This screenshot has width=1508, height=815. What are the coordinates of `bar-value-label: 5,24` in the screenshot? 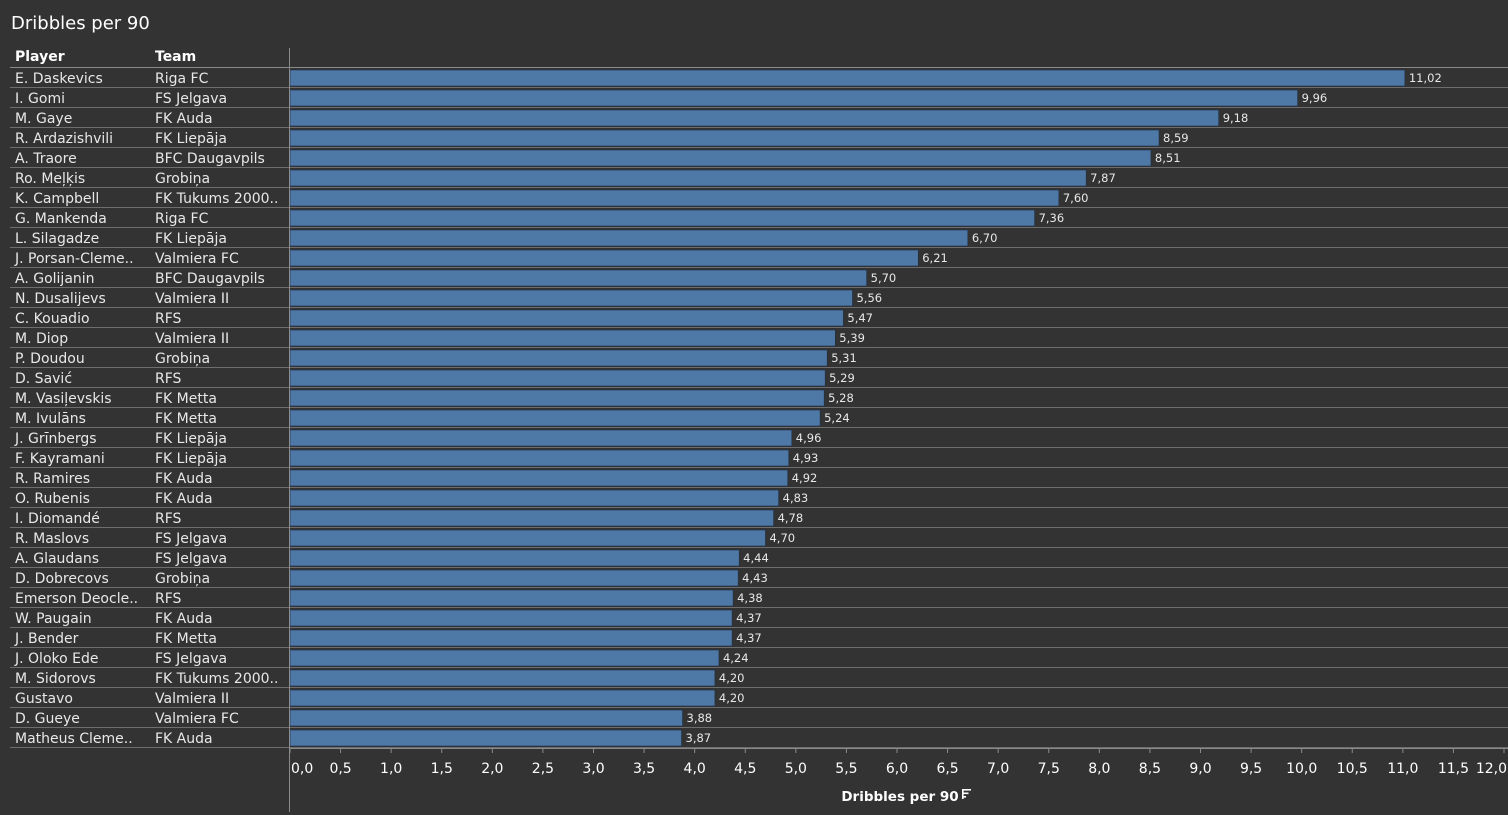 It's located at (837, 418).